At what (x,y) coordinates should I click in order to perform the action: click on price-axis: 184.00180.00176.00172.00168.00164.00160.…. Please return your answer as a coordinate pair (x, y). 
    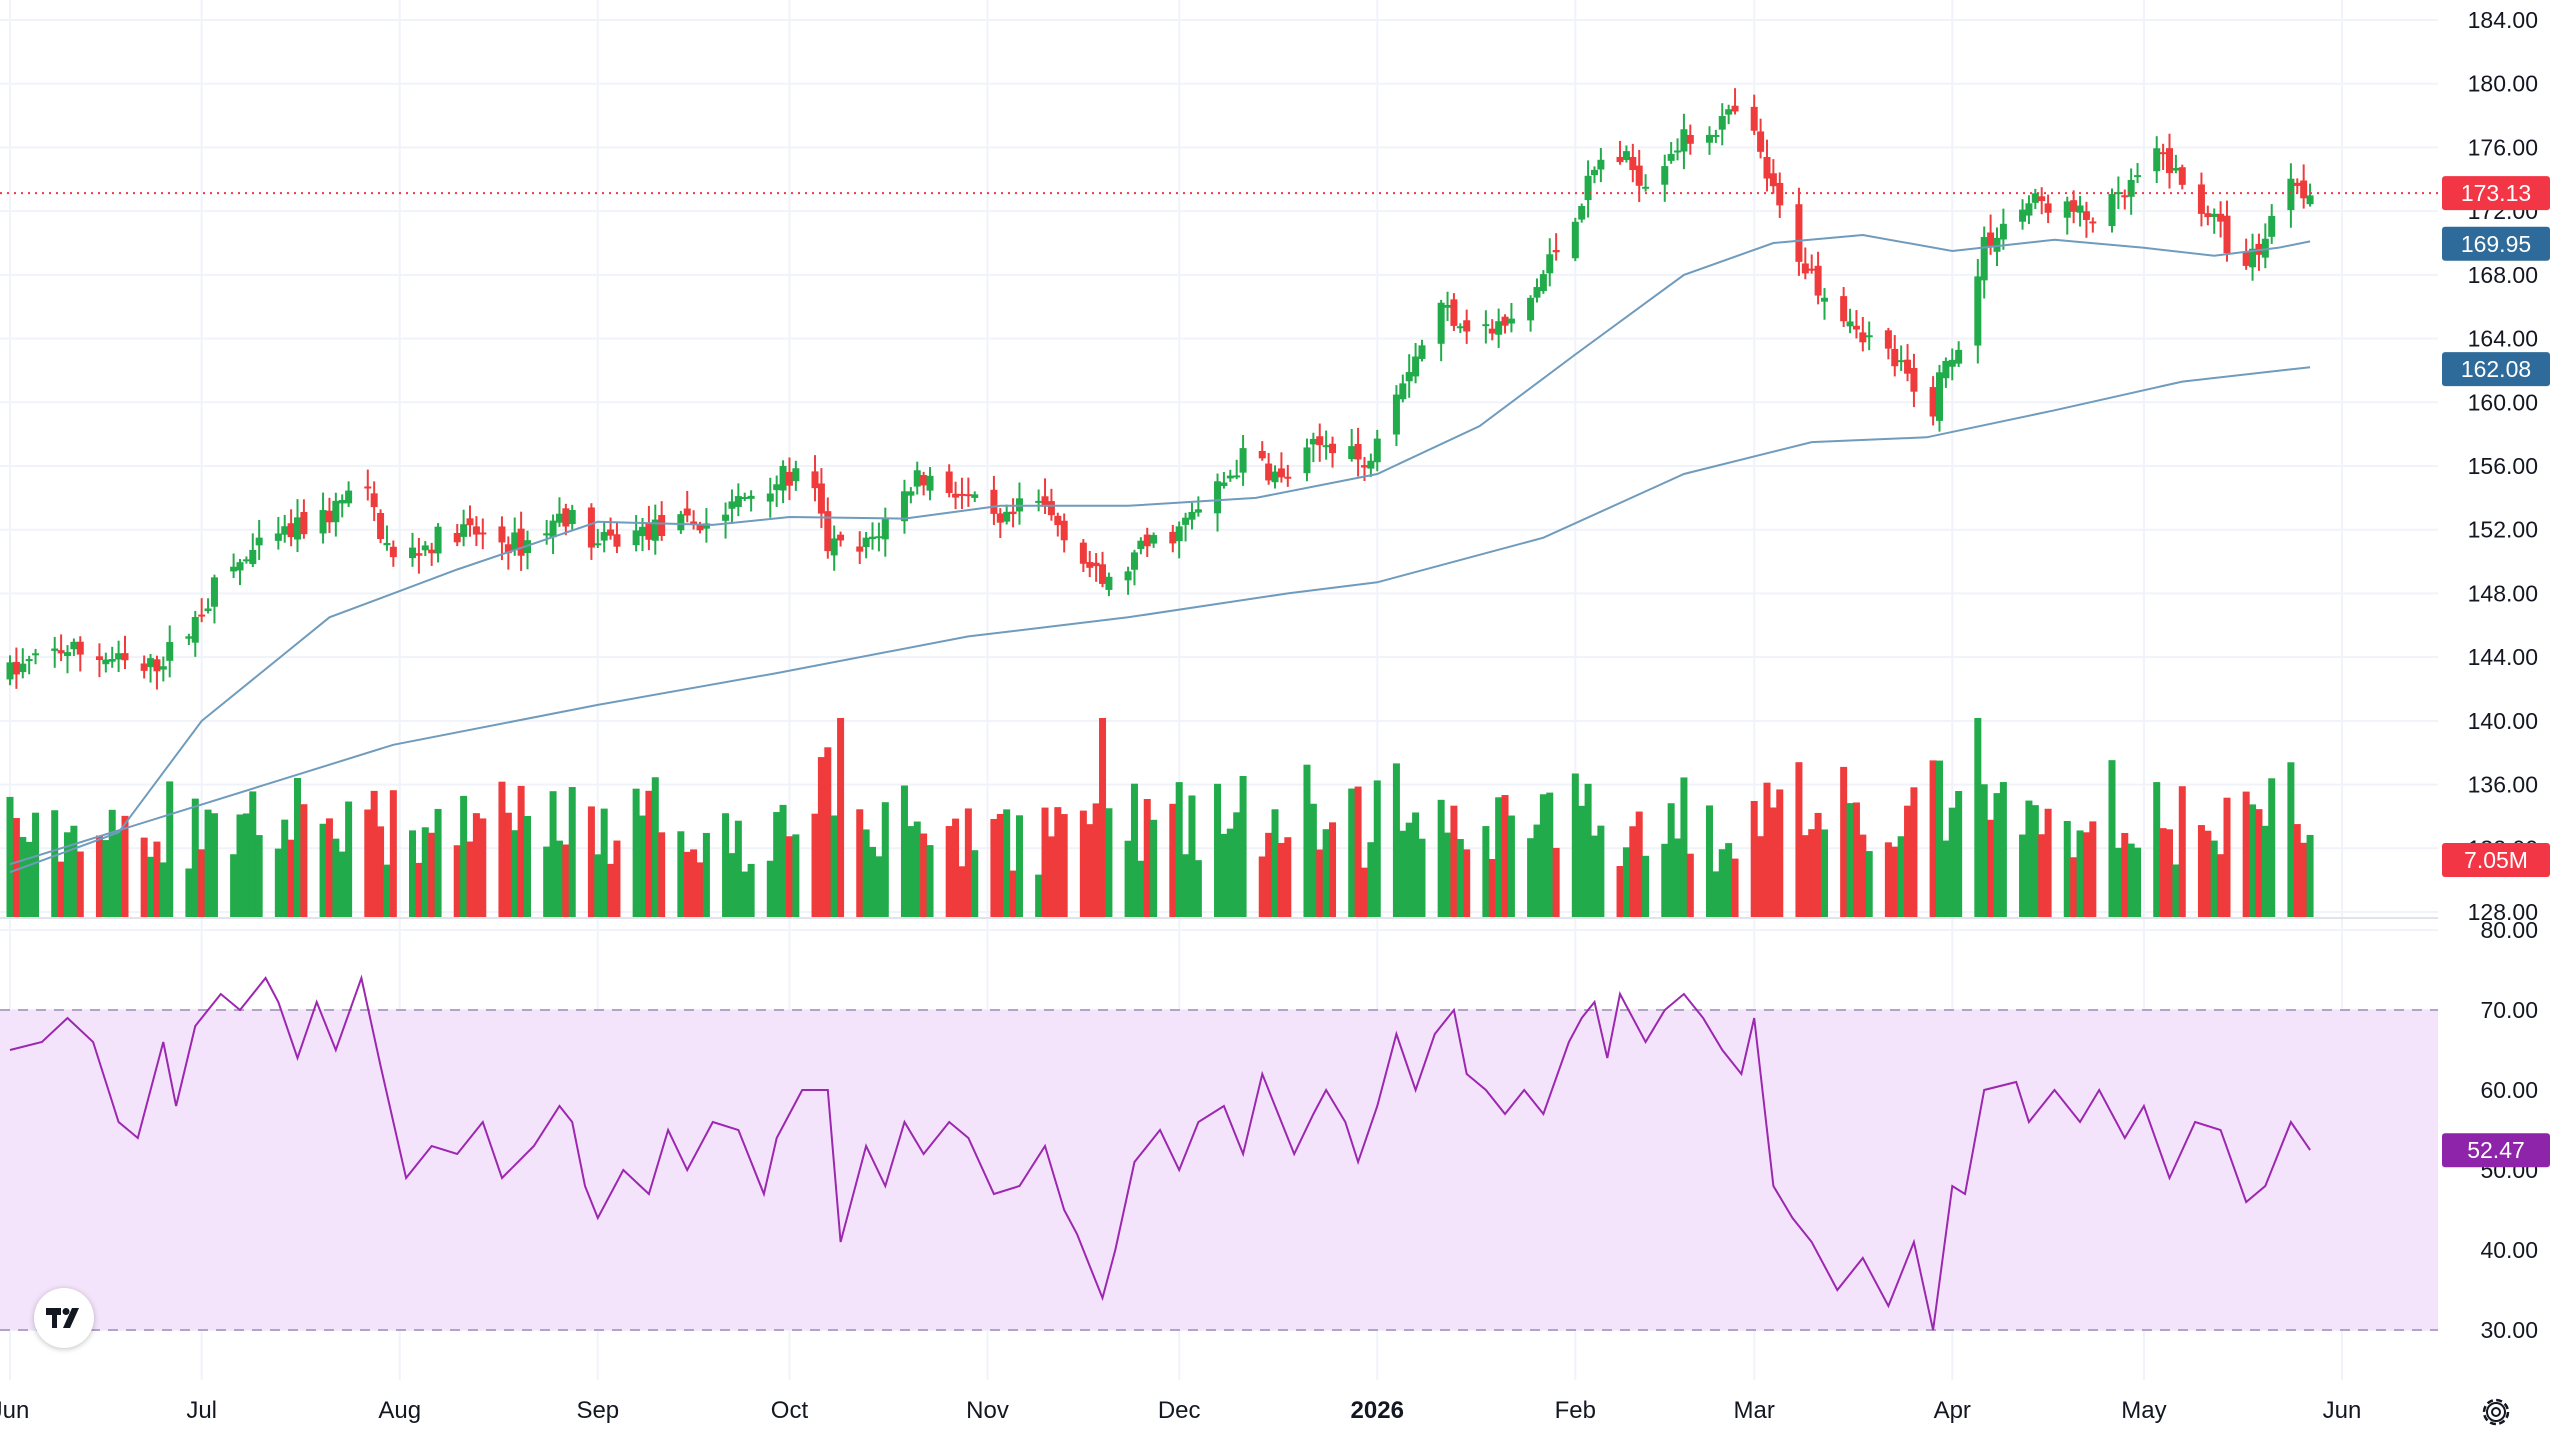
    Looking at the image, I should click on (2503, 466).